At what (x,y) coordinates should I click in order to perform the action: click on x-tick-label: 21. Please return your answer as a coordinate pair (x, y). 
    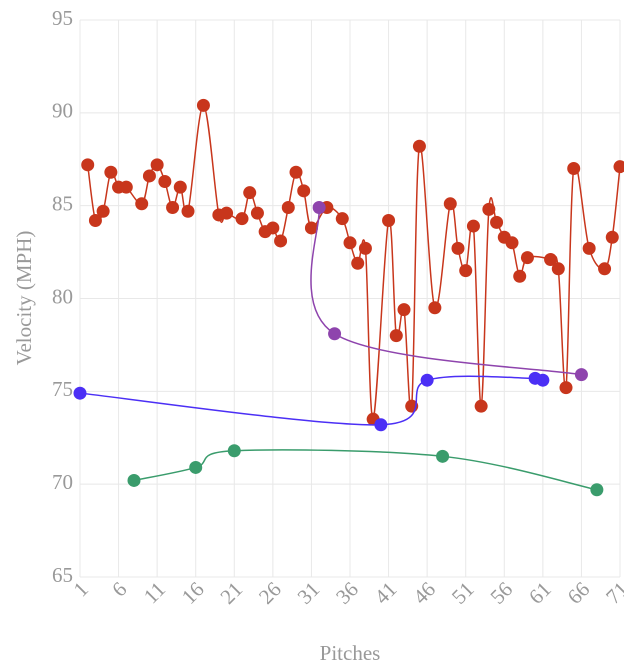
    Looking at the image, I should click on (231, 593).